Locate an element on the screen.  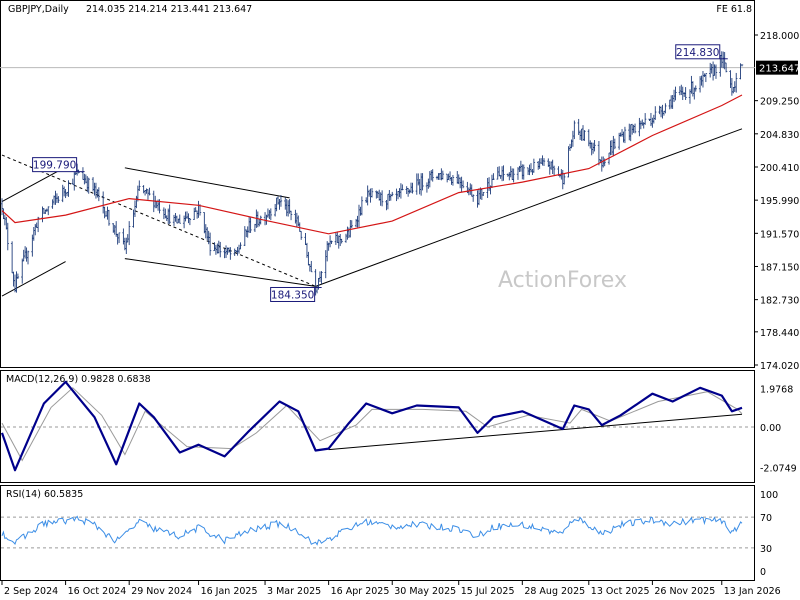
fe-label: FE 61.8 is located at coordinates (734, 9).